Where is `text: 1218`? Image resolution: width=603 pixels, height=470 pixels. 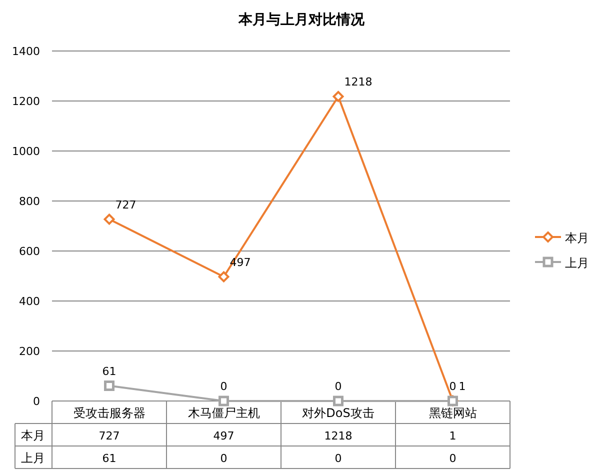
text: 1218 is located at coordinates (358, 82).